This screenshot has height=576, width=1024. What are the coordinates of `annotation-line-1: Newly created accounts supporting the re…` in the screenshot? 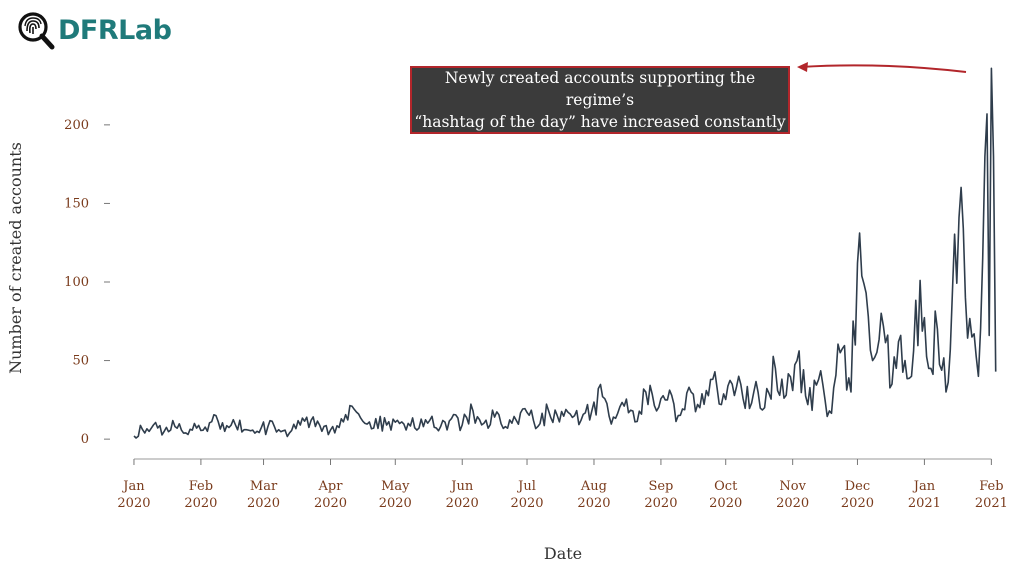 It's located at (600, 89).